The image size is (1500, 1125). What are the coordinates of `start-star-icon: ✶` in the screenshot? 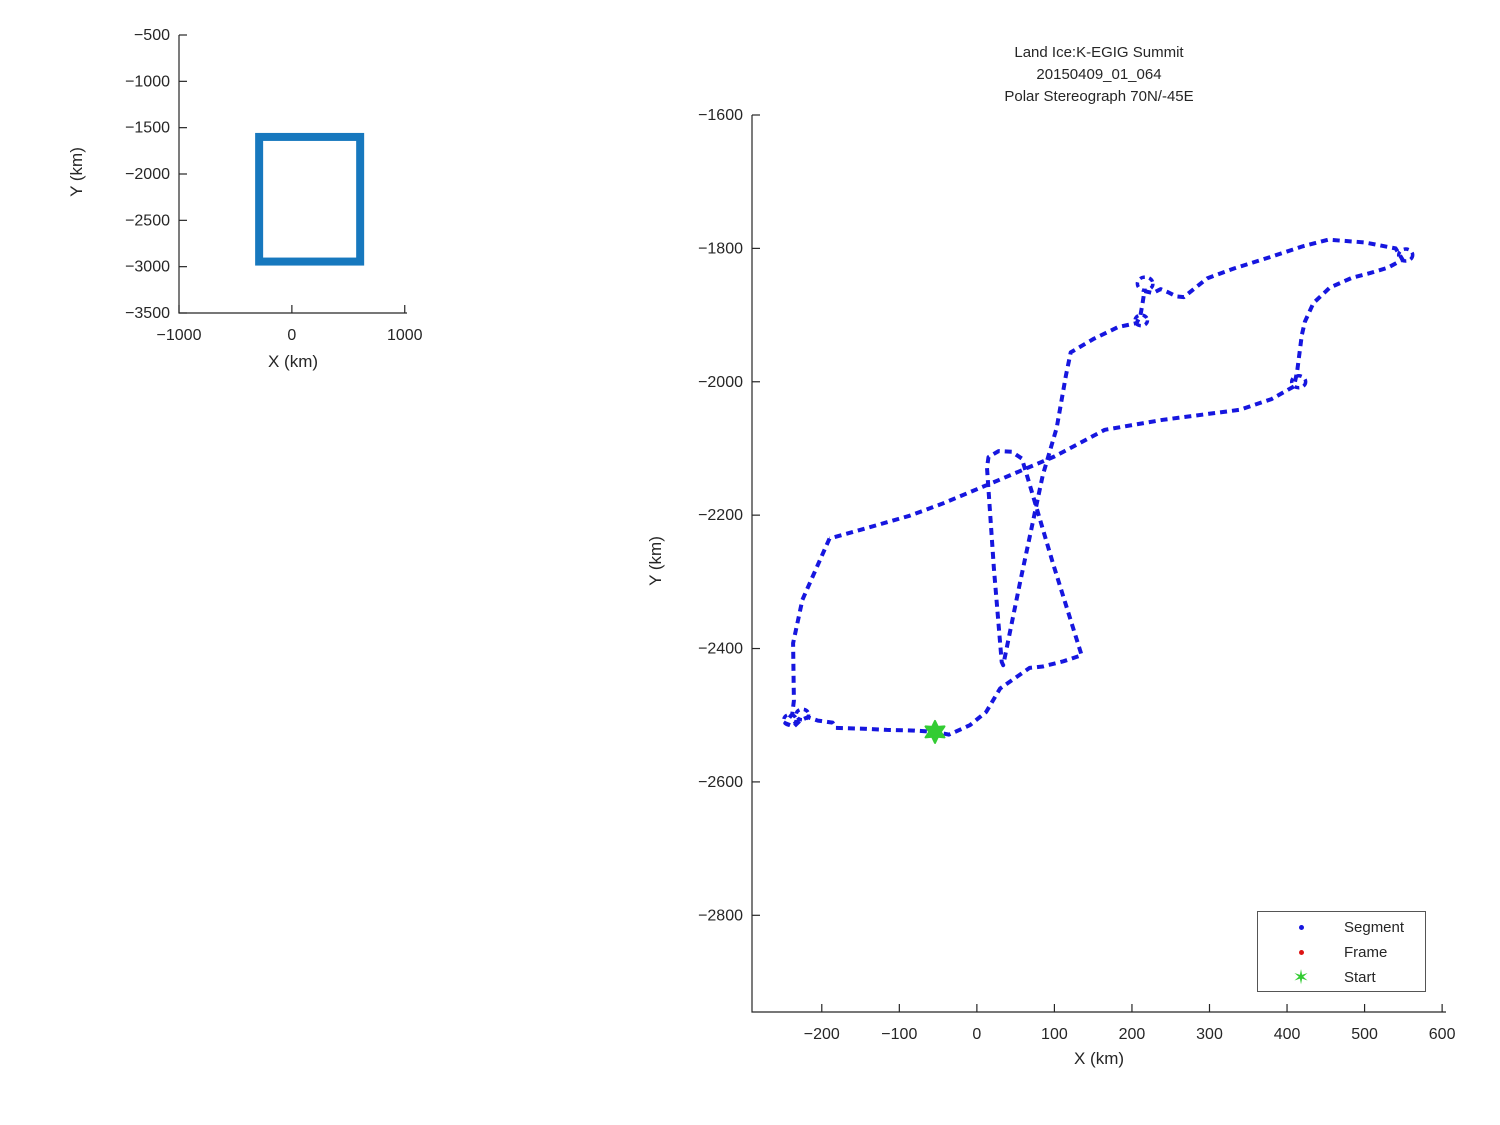 It's located at (1301, 977).